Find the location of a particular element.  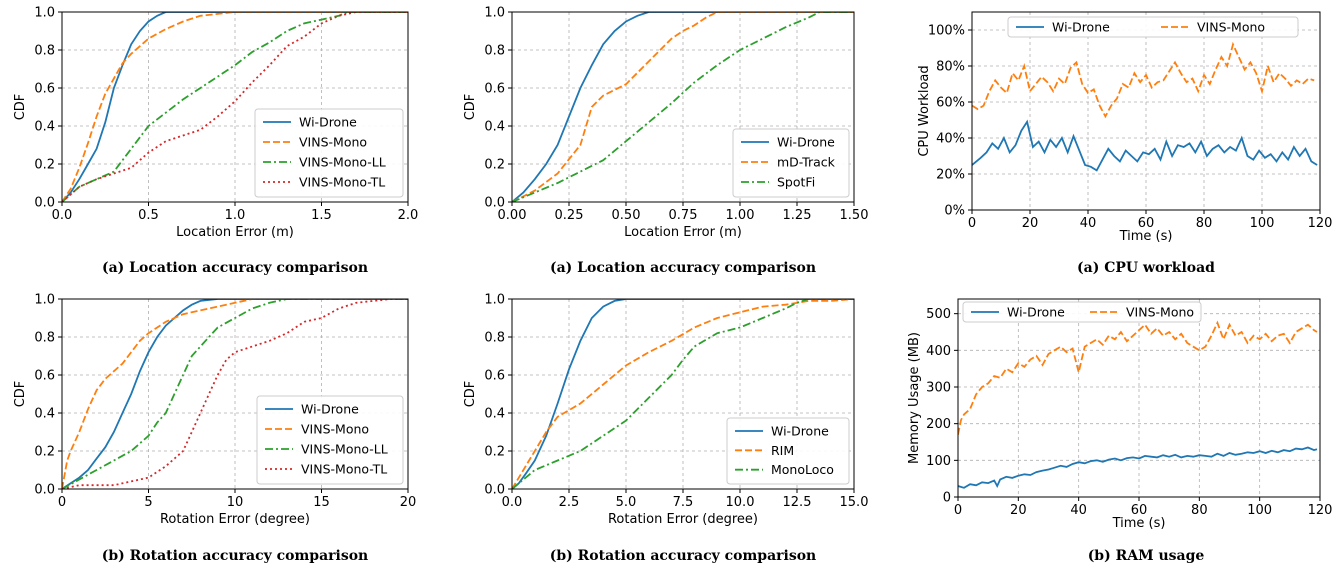

x-tick-label: 10.0 is located at coordinates (740, 502).